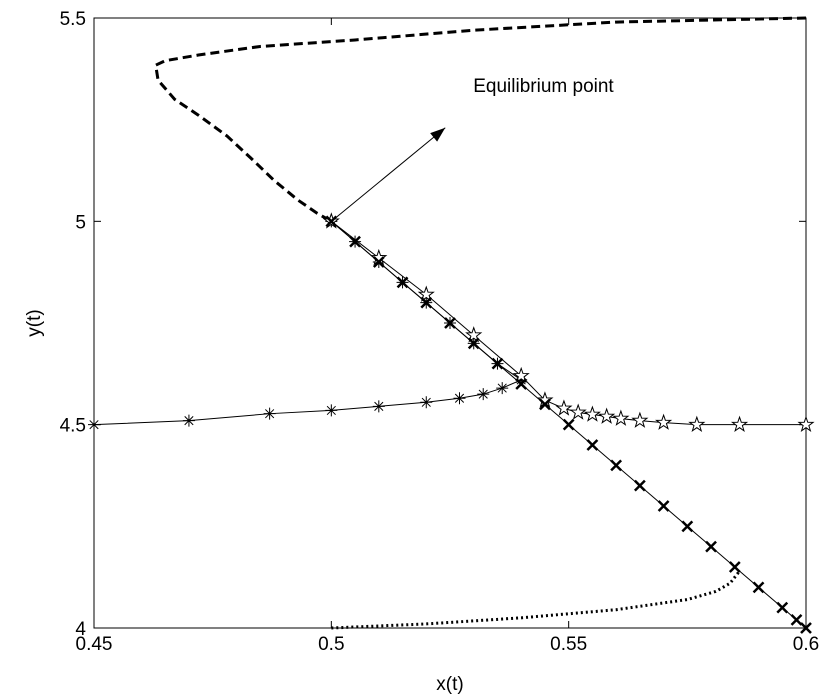 This screenshot has height=698, width=822. What do you see at coordinates (449, 684) in the screenshot?
I see `x-axis-label: x(t)` at bounding box center [449, 684].